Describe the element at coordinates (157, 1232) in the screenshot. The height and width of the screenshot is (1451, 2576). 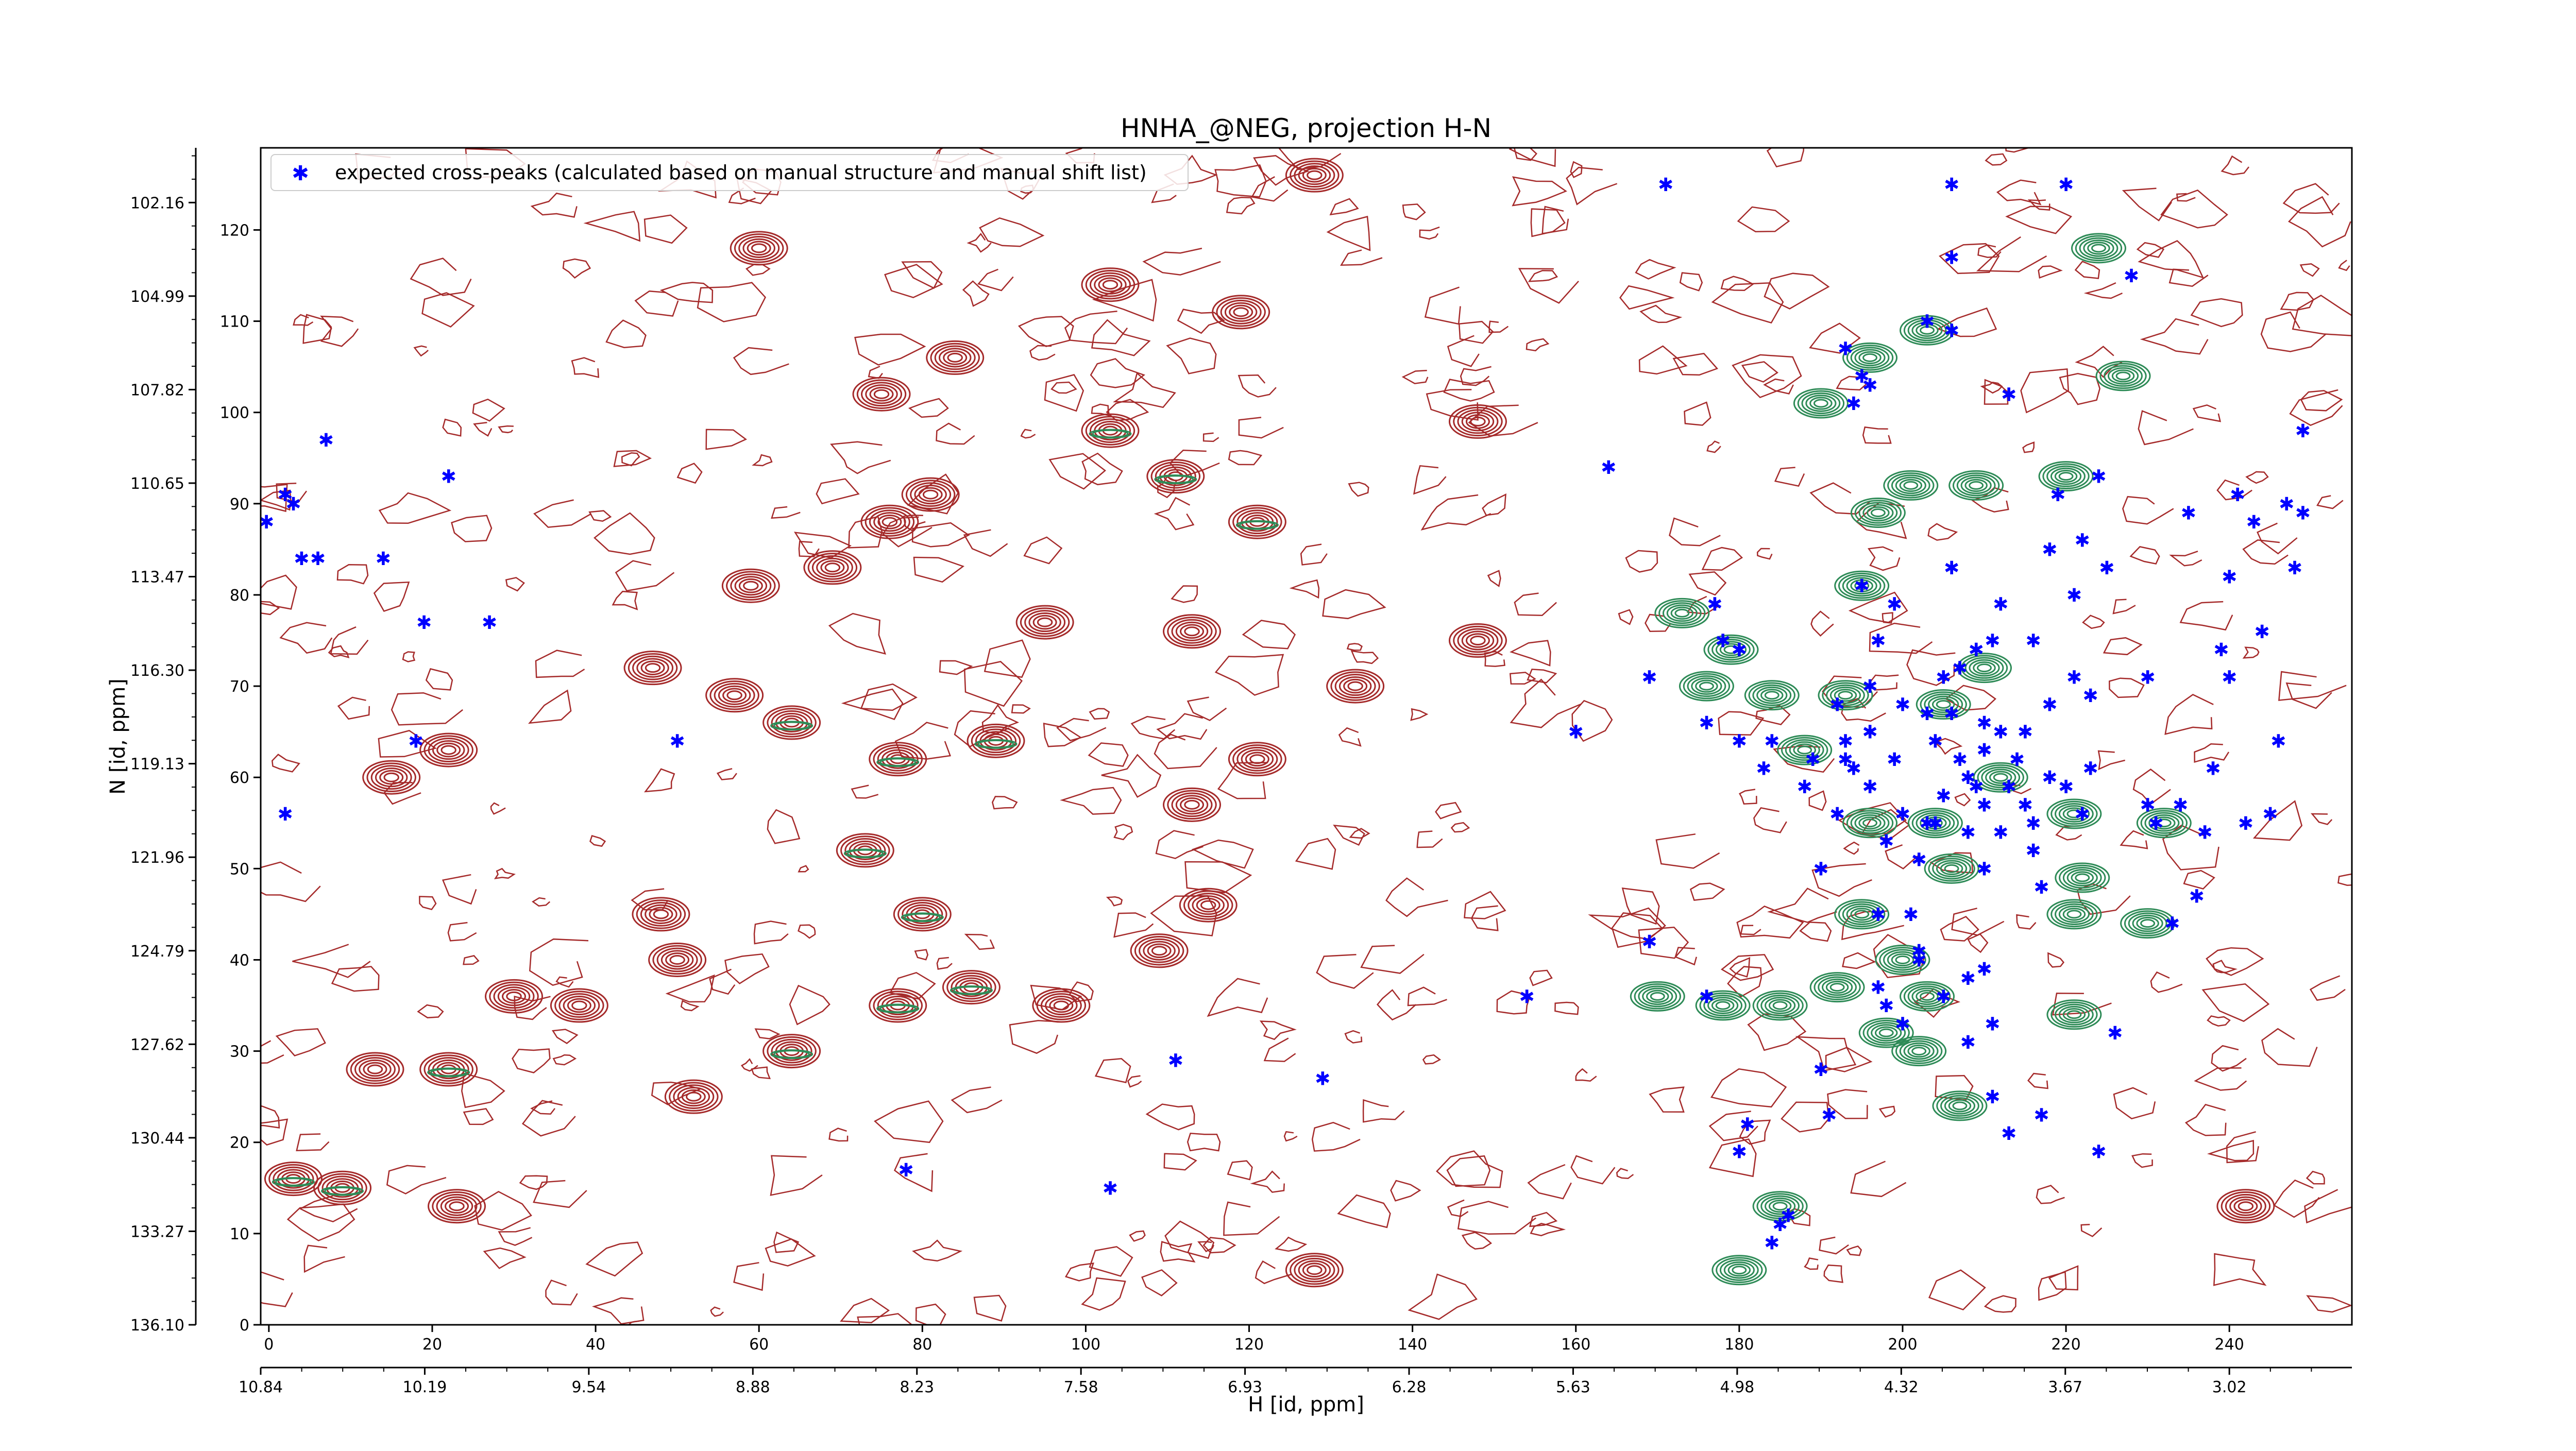
I see `y-ppm-tick-label: 133.27` at that location.